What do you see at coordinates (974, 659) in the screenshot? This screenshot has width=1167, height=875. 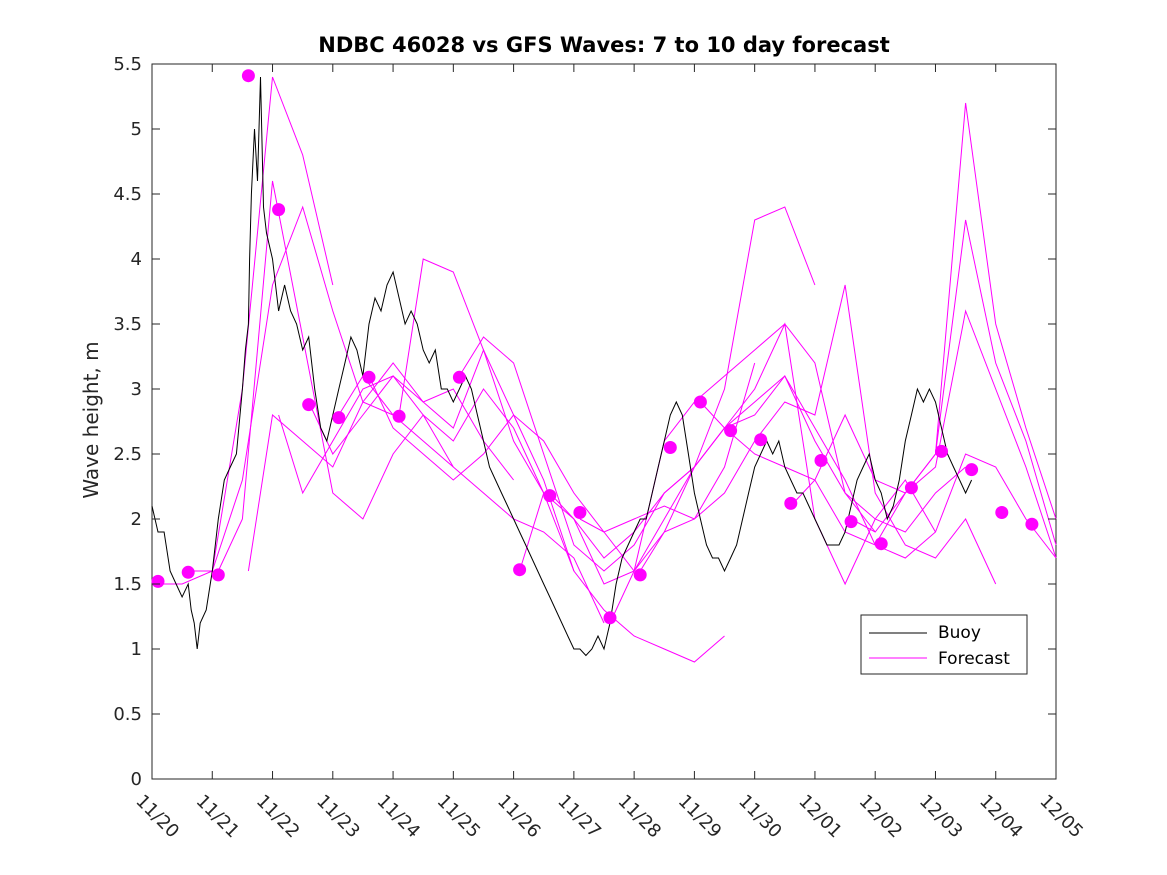 I see `legend-forecast-label: Forecast` at bounding box center [974, 659].